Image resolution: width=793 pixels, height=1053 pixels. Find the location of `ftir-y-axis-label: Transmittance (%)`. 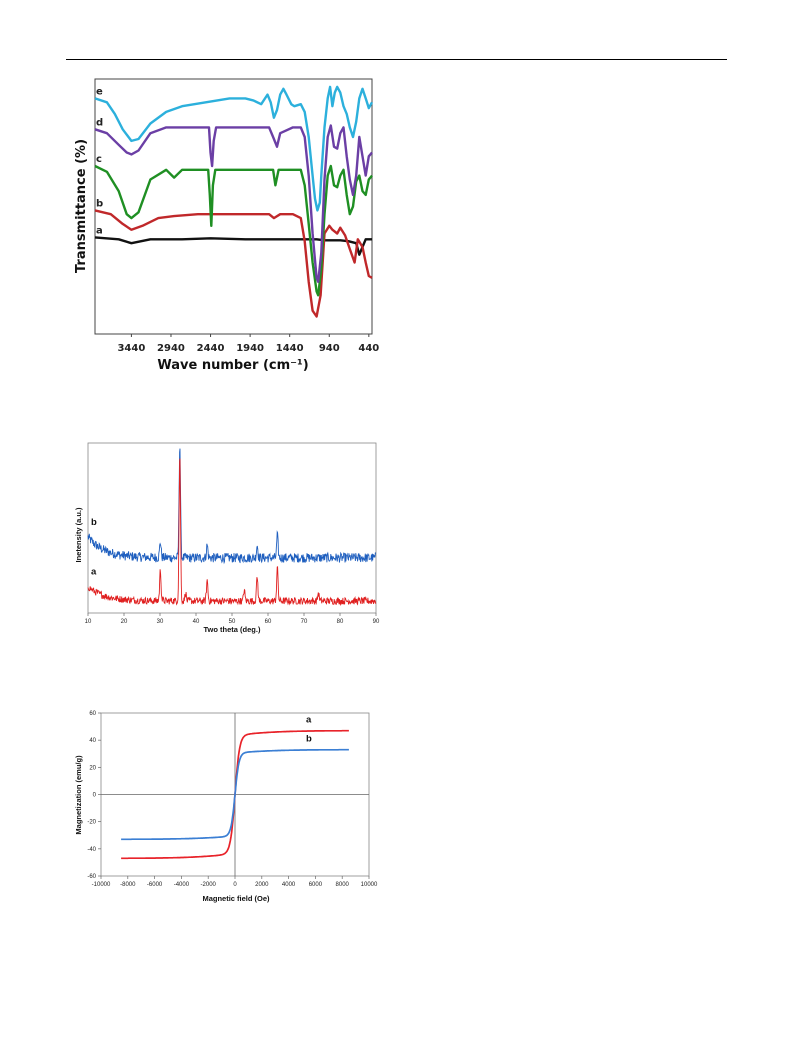

ftir-y-axis-label: Transmittance (%) is located at coordinates (81, 206).